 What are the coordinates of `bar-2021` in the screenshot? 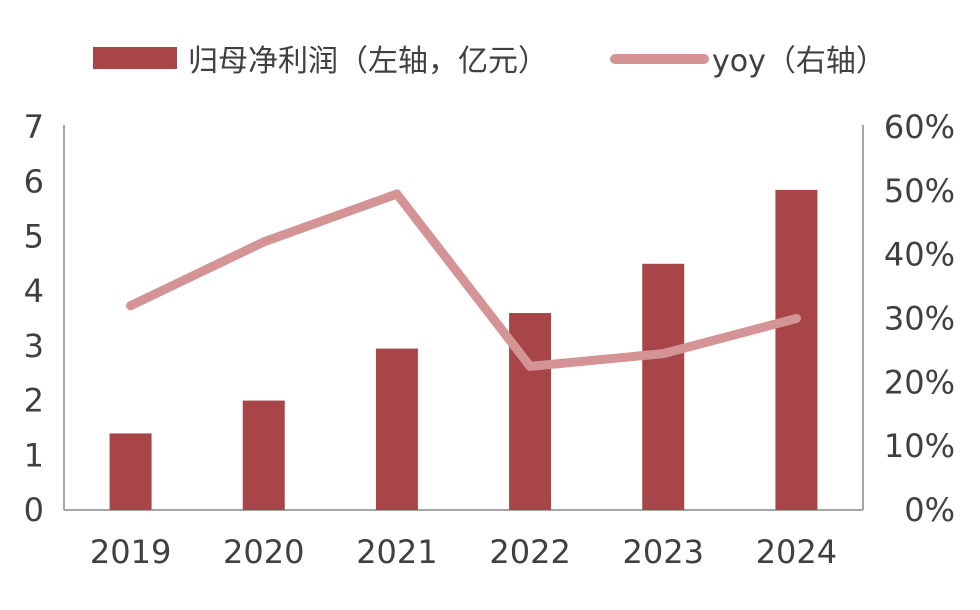 It's located at (396, 429).